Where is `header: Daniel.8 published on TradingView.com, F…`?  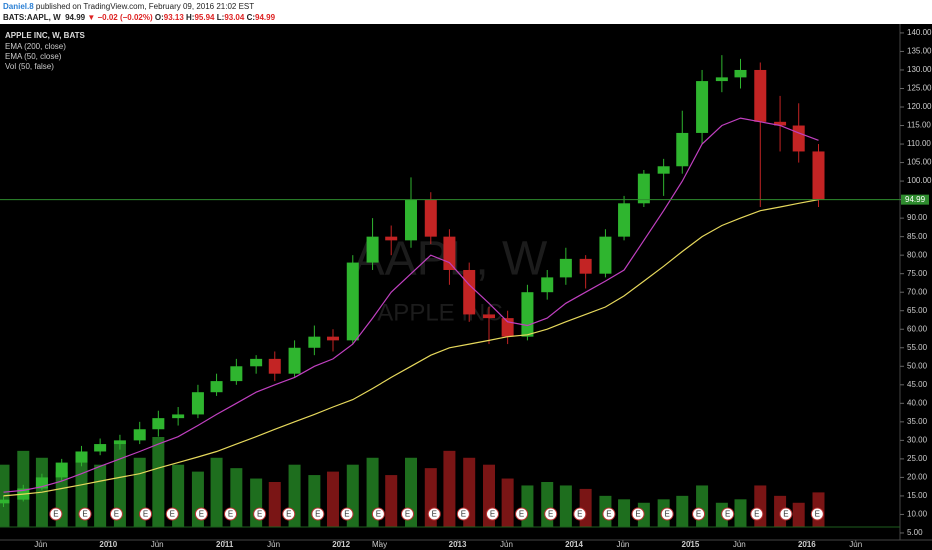
header: Daniel.8 published on TradingView.com, F… is located at coordinates (466, 12).